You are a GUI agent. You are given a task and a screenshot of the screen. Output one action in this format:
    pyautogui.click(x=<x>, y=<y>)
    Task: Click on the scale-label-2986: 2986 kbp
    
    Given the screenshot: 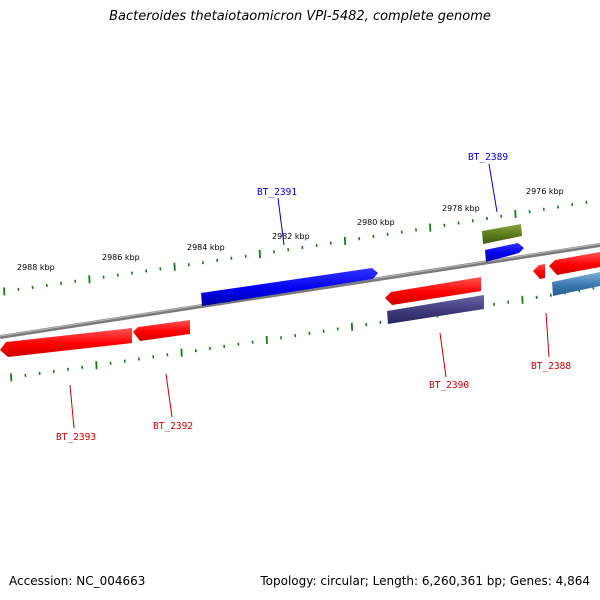 What is the action you would take?
    pyautogui.click(x=121, y=257)
    